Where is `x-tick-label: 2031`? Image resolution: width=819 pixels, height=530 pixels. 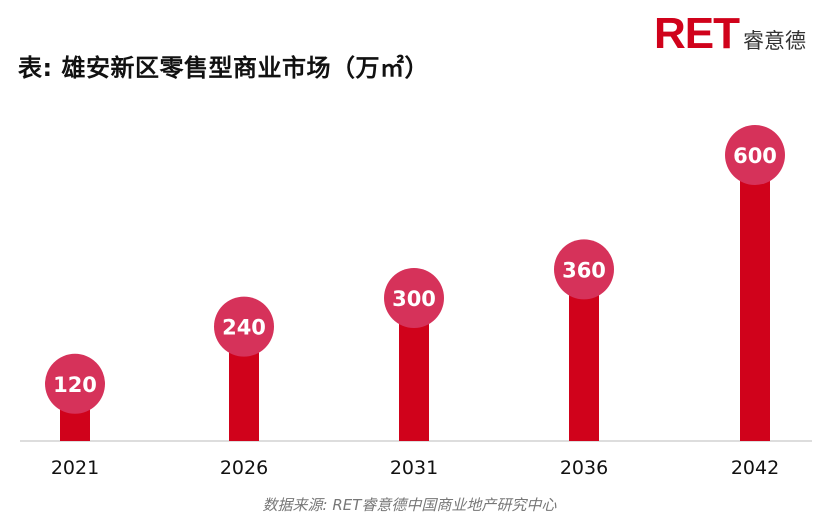 x-tick-label: 2031 is located at coordinates (414, 468).